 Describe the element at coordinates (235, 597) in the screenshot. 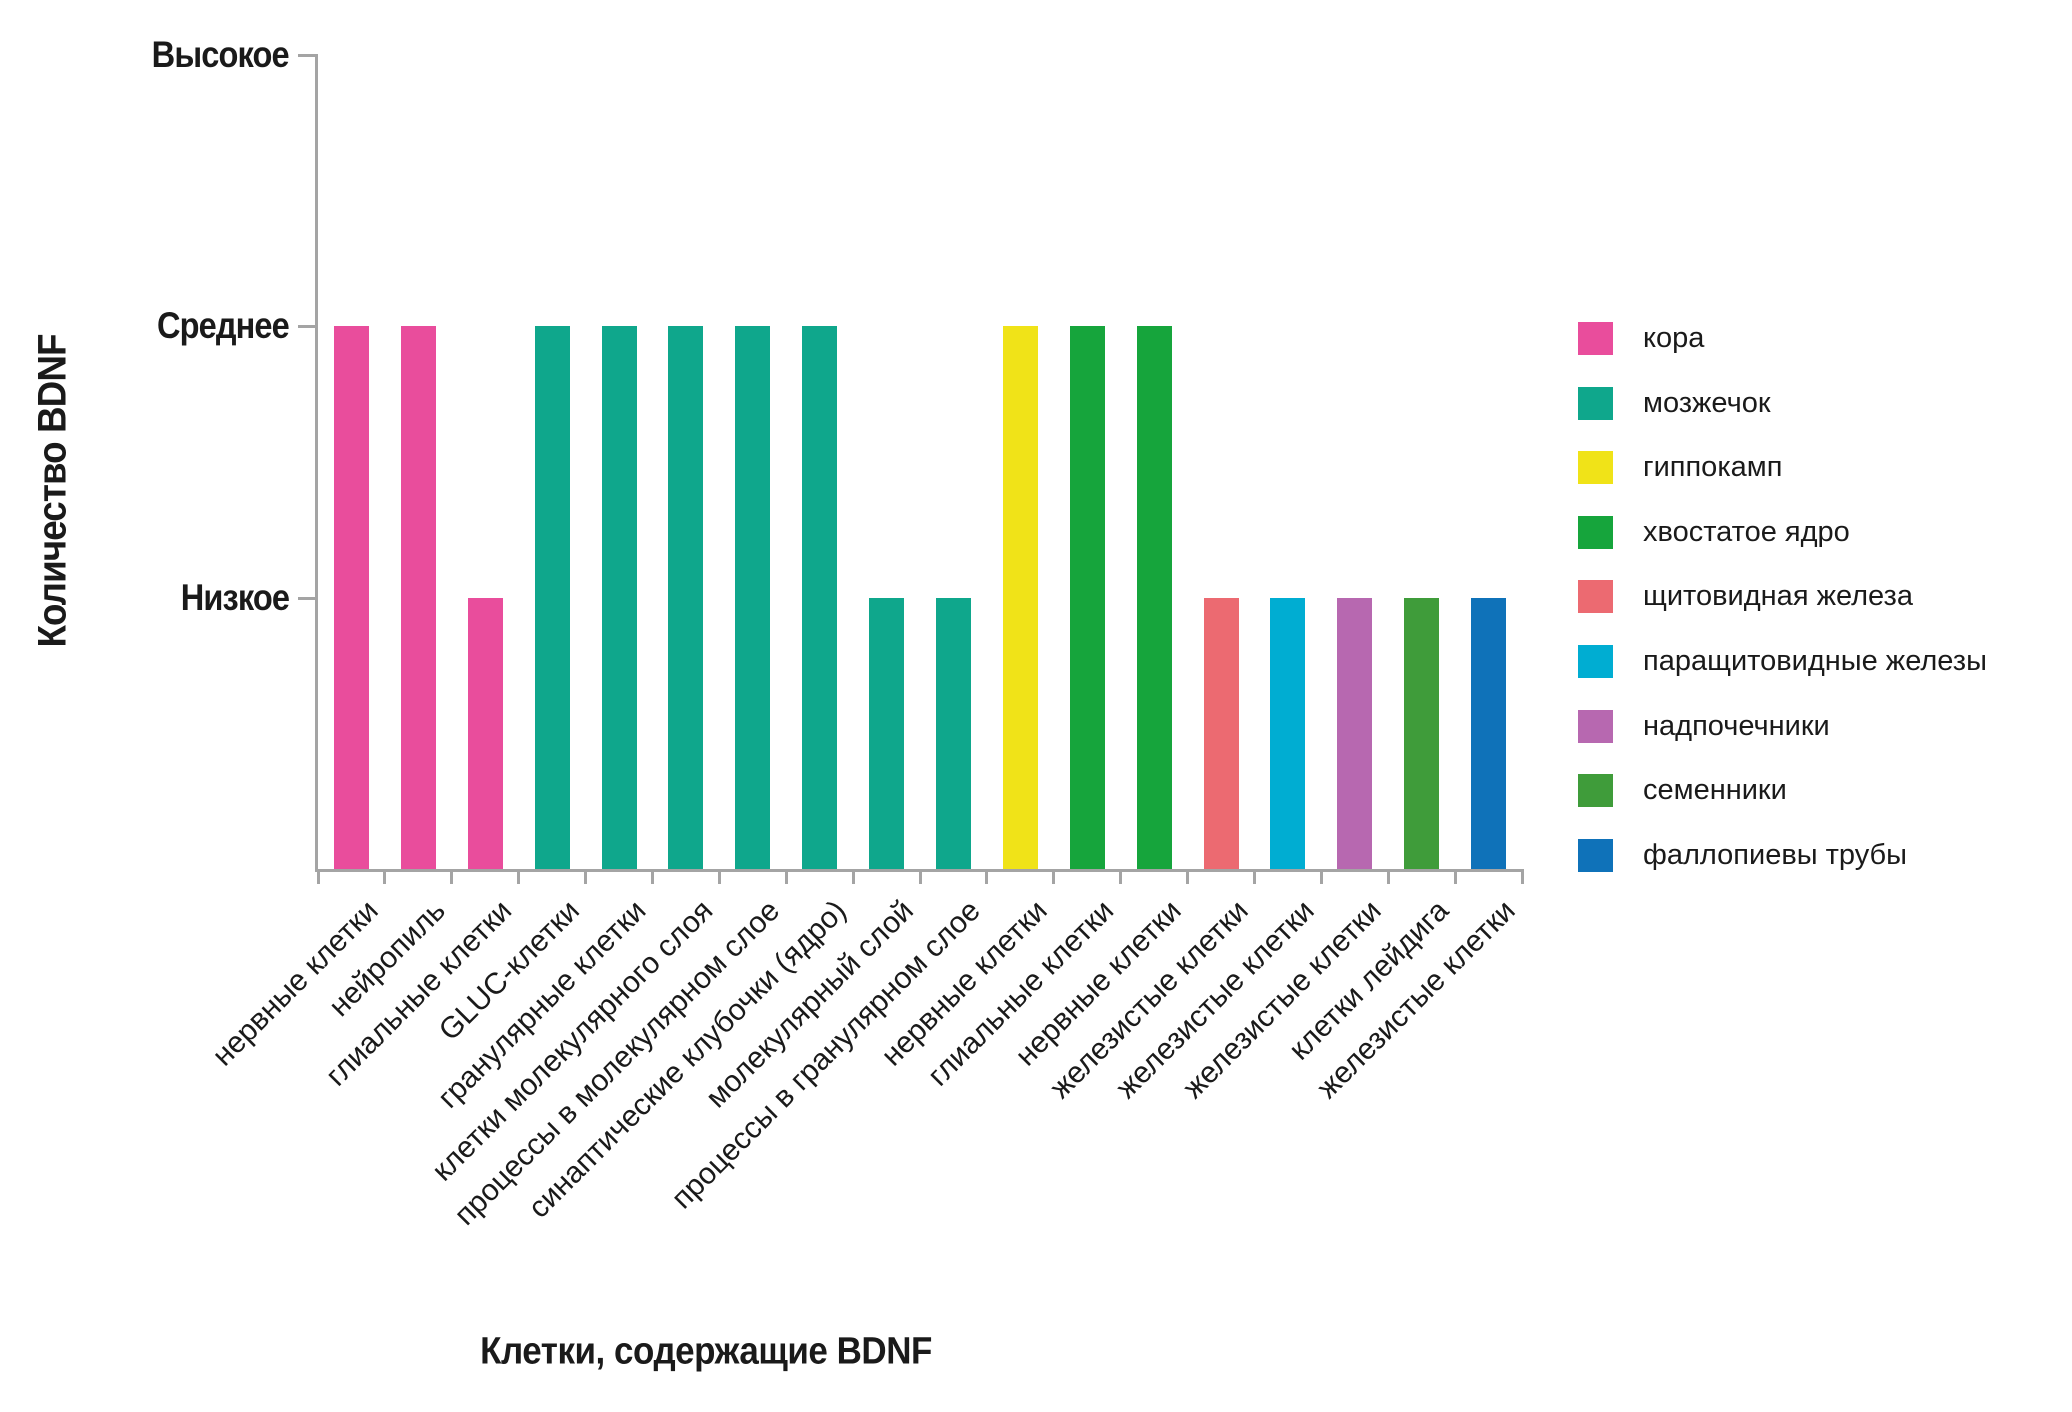

I see `y-tick-label: Низкое` at that location.